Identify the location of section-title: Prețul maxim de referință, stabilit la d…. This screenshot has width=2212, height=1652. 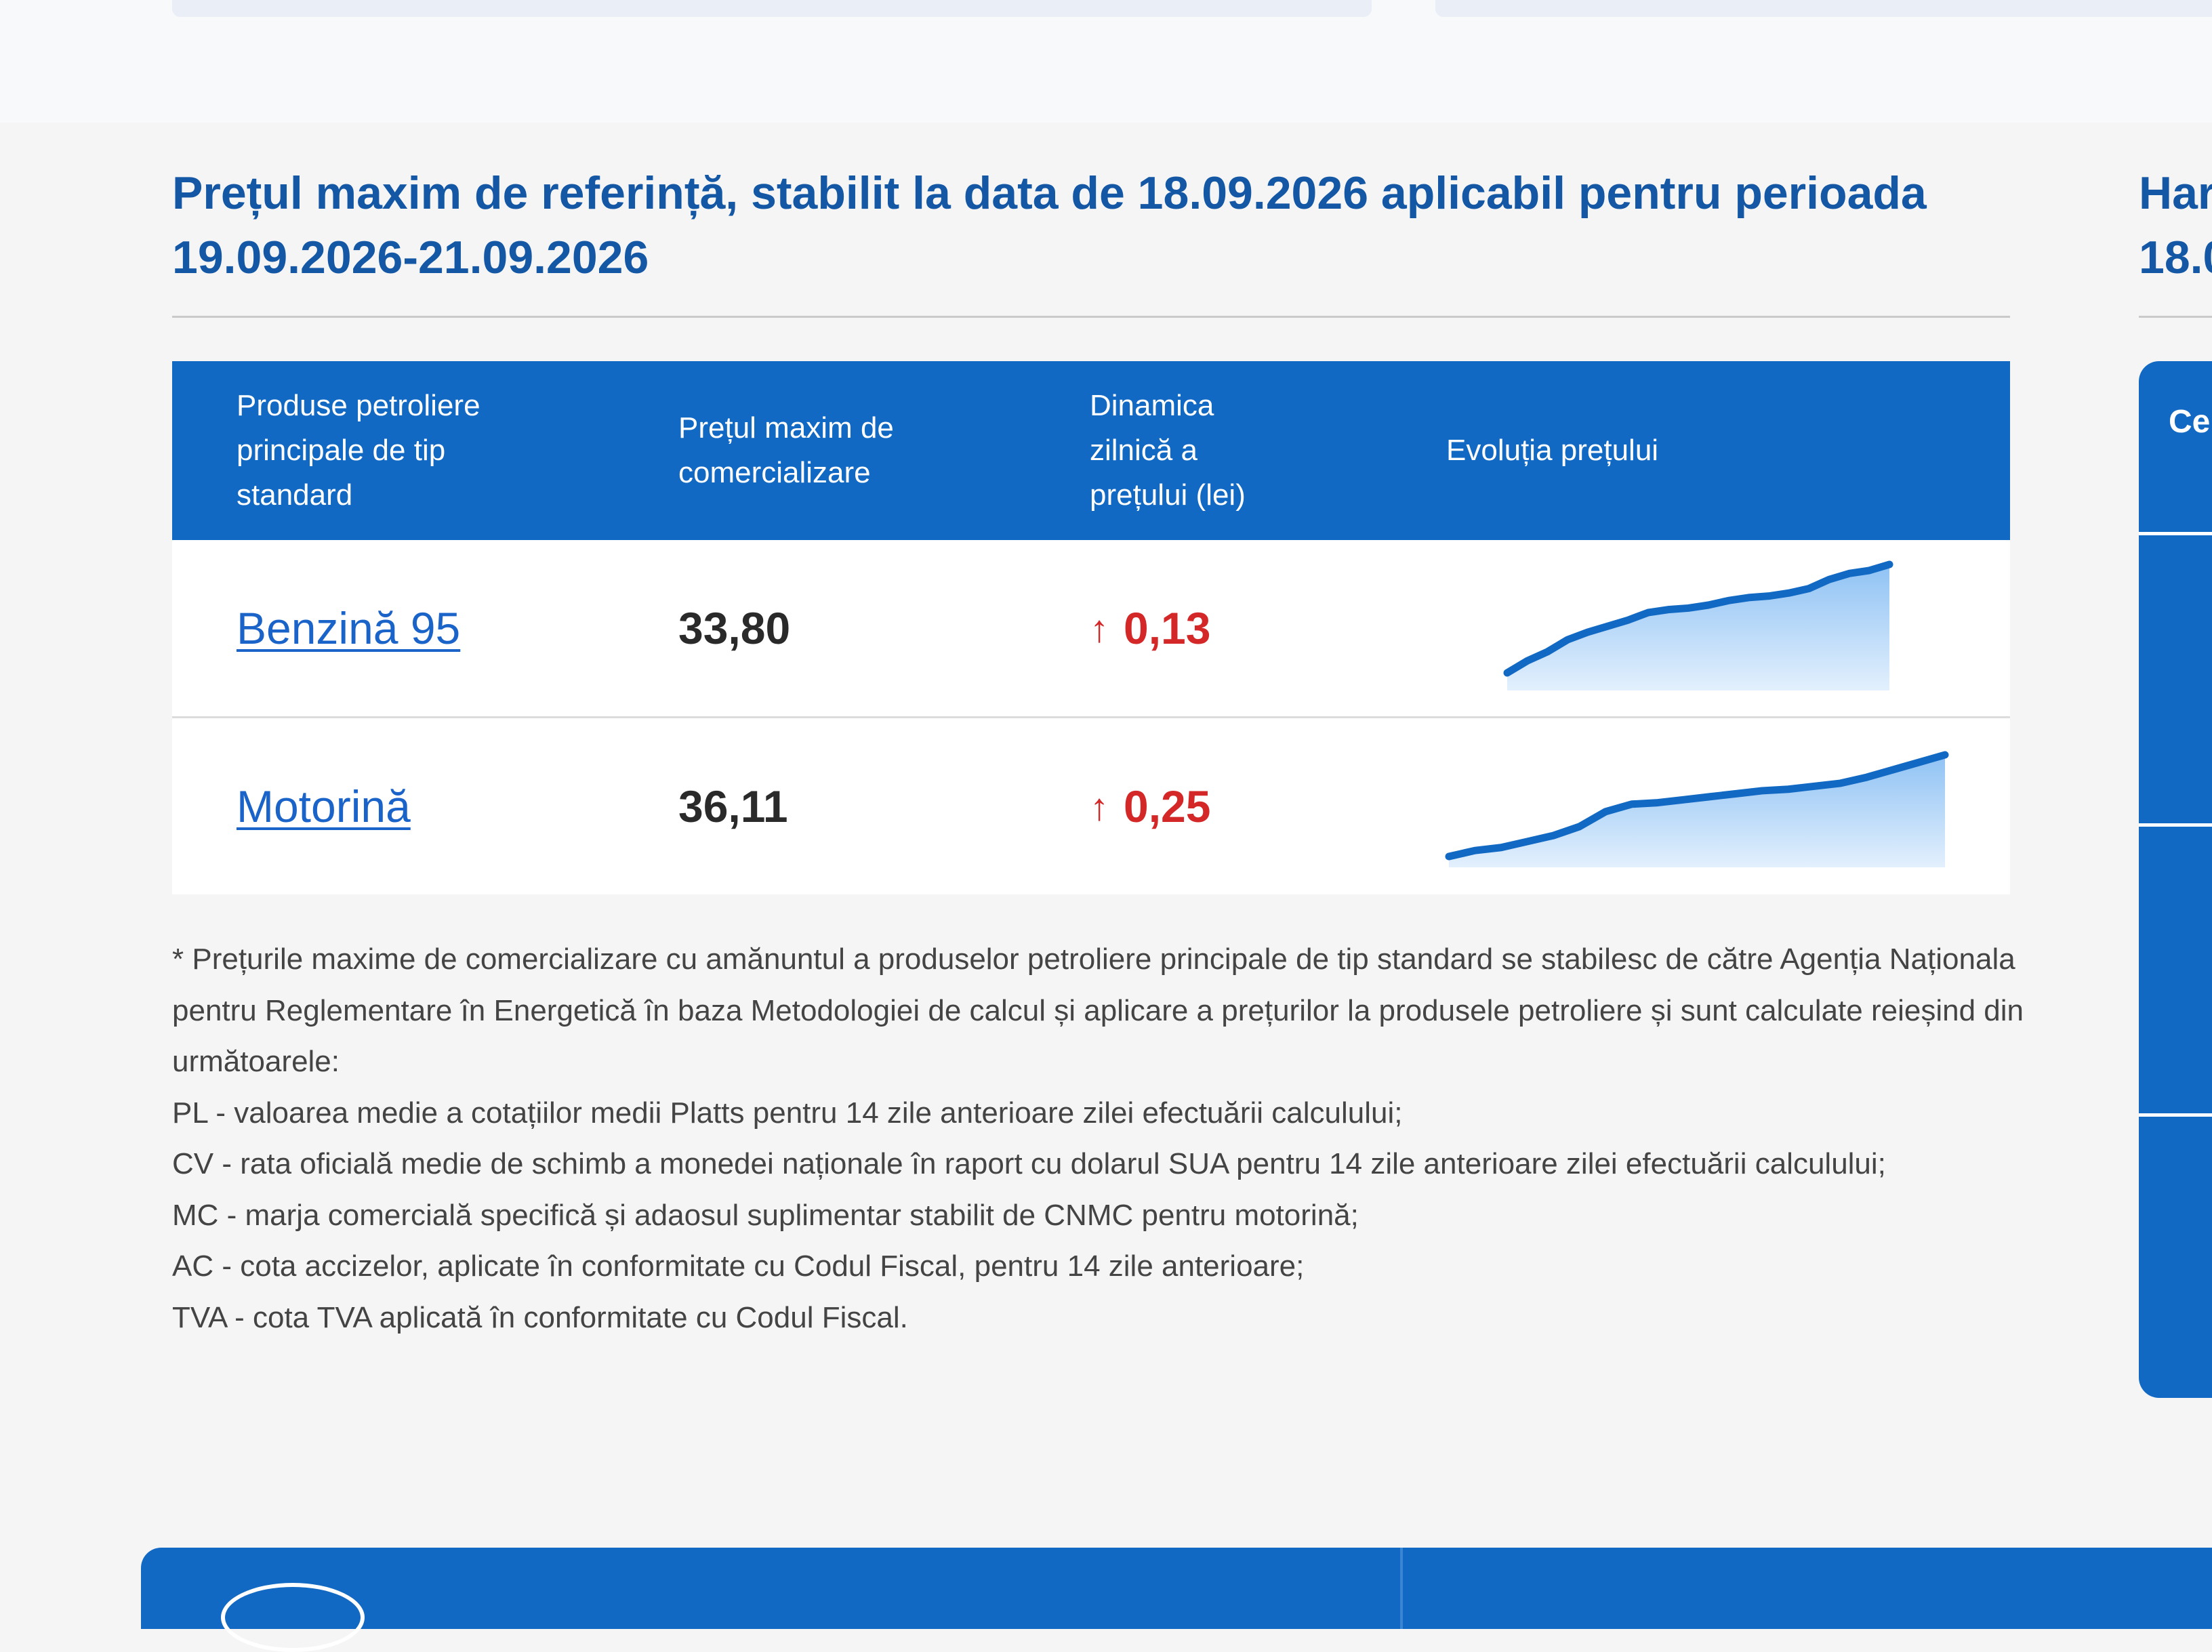
(1049, 225).